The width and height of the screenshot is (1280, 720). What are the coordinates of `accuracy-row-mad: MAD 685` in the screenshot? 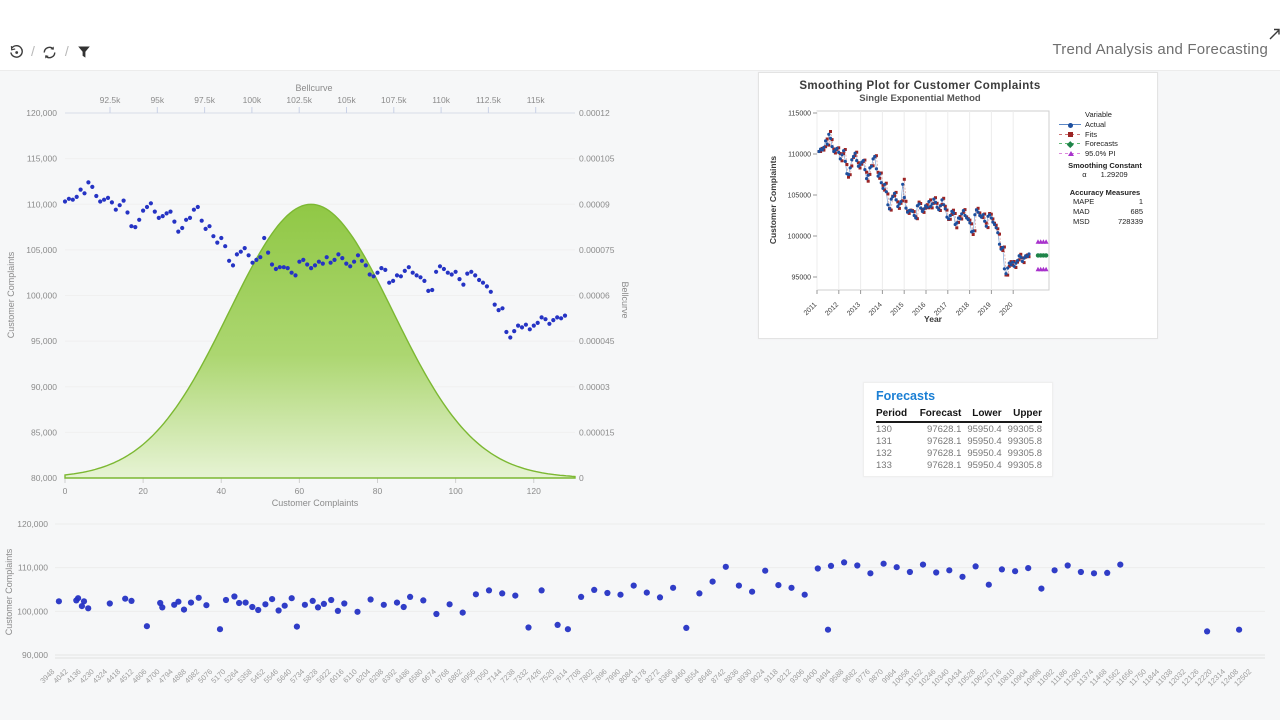 It's located at (1108, 211).